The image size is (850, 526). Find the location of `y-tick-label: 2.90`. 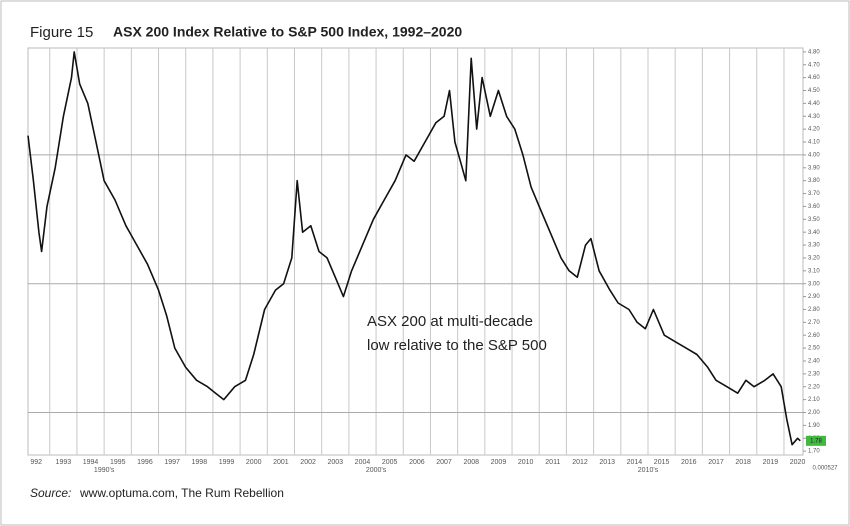

y-tick-label: 2.90 is located at coordinates (814, 297).